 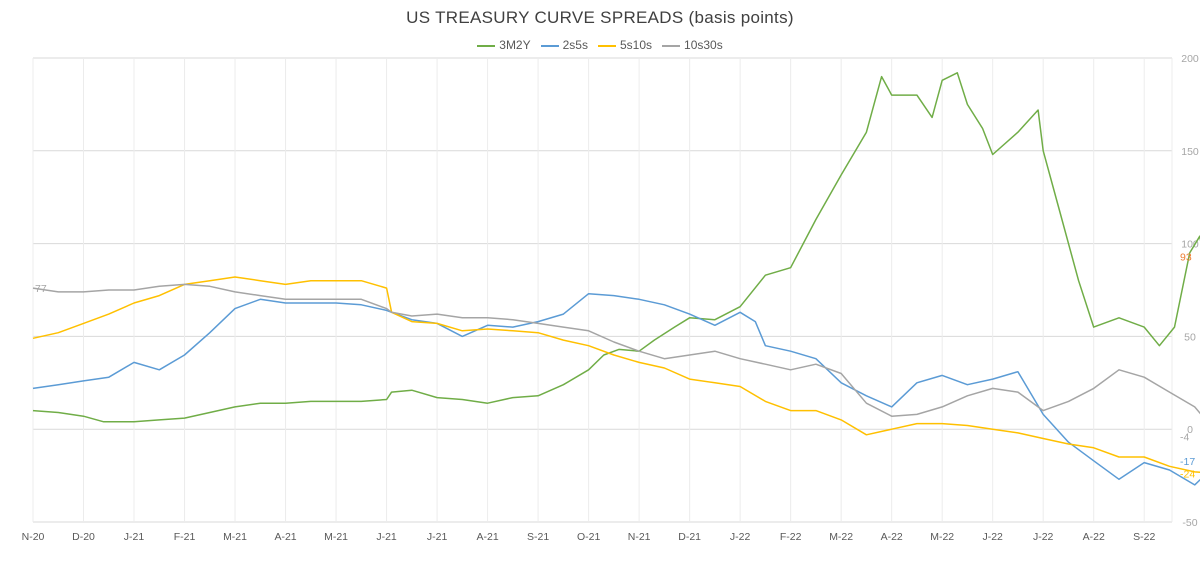 What do you see at coordinates (538, 537) in the screenshot?
I see `x-tick-label: S-21` at bounding box center [538, 537].